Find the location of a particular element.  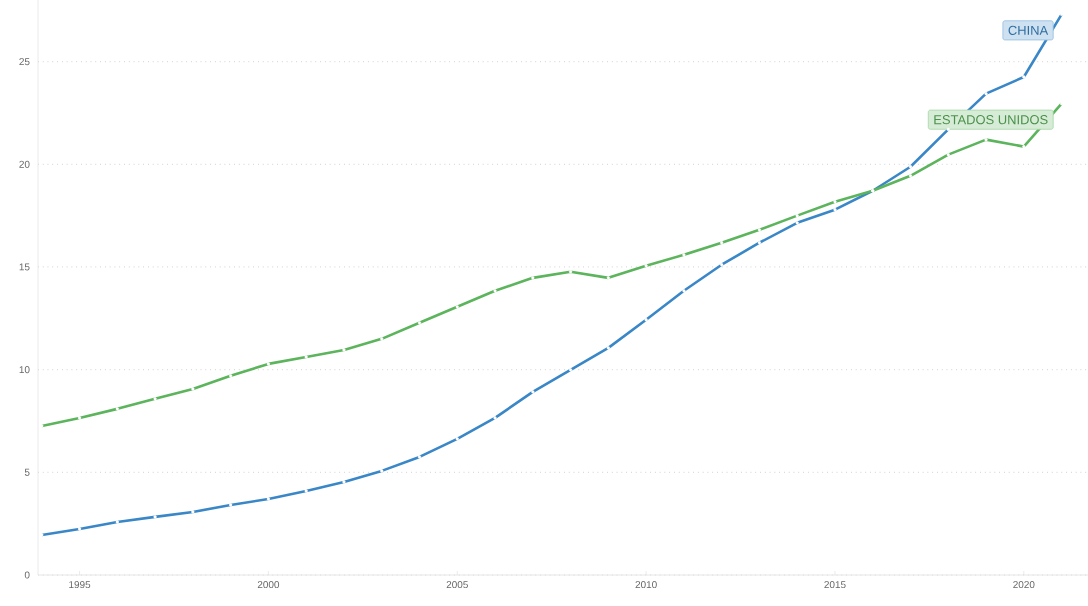

x-tick-label: 2000 is located at coordinates (268, 585).